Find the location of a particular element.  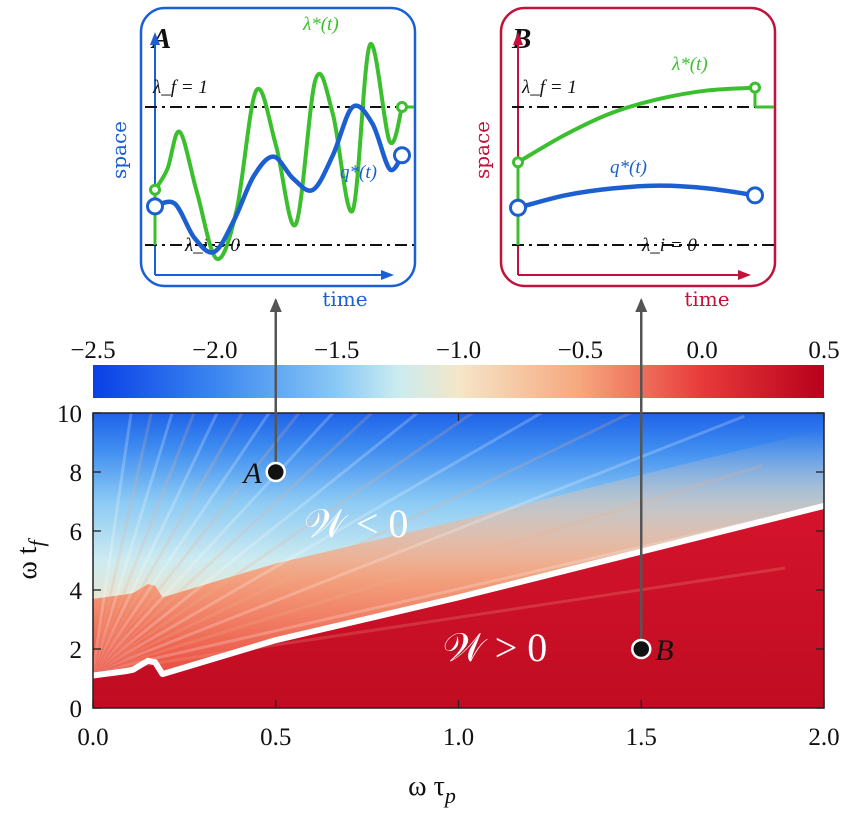

inset-b: B time space λ_f = 1 λ_i = 0 λ*(t) q*(t) is located at coordinates (623, 158).